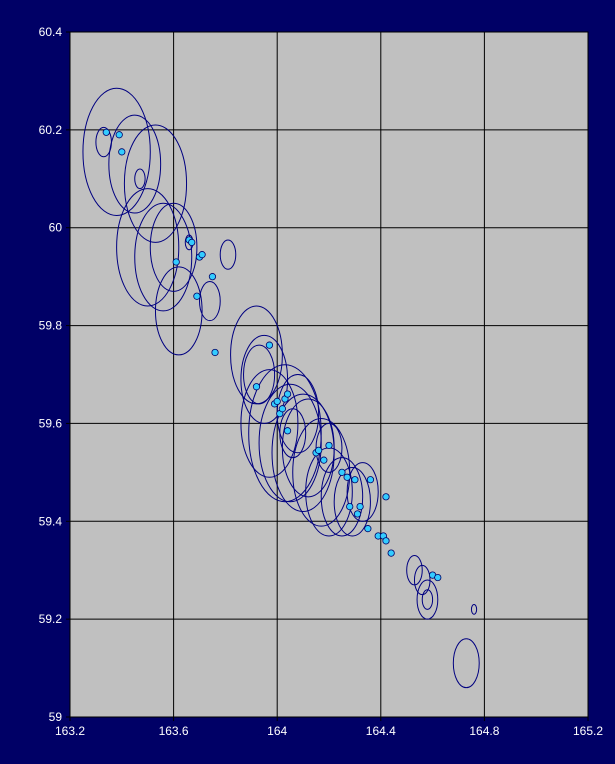  Describe the element at coordinates (51, 521) in the screenshot. I see `y-tick-label-2: 59.4` at that location.